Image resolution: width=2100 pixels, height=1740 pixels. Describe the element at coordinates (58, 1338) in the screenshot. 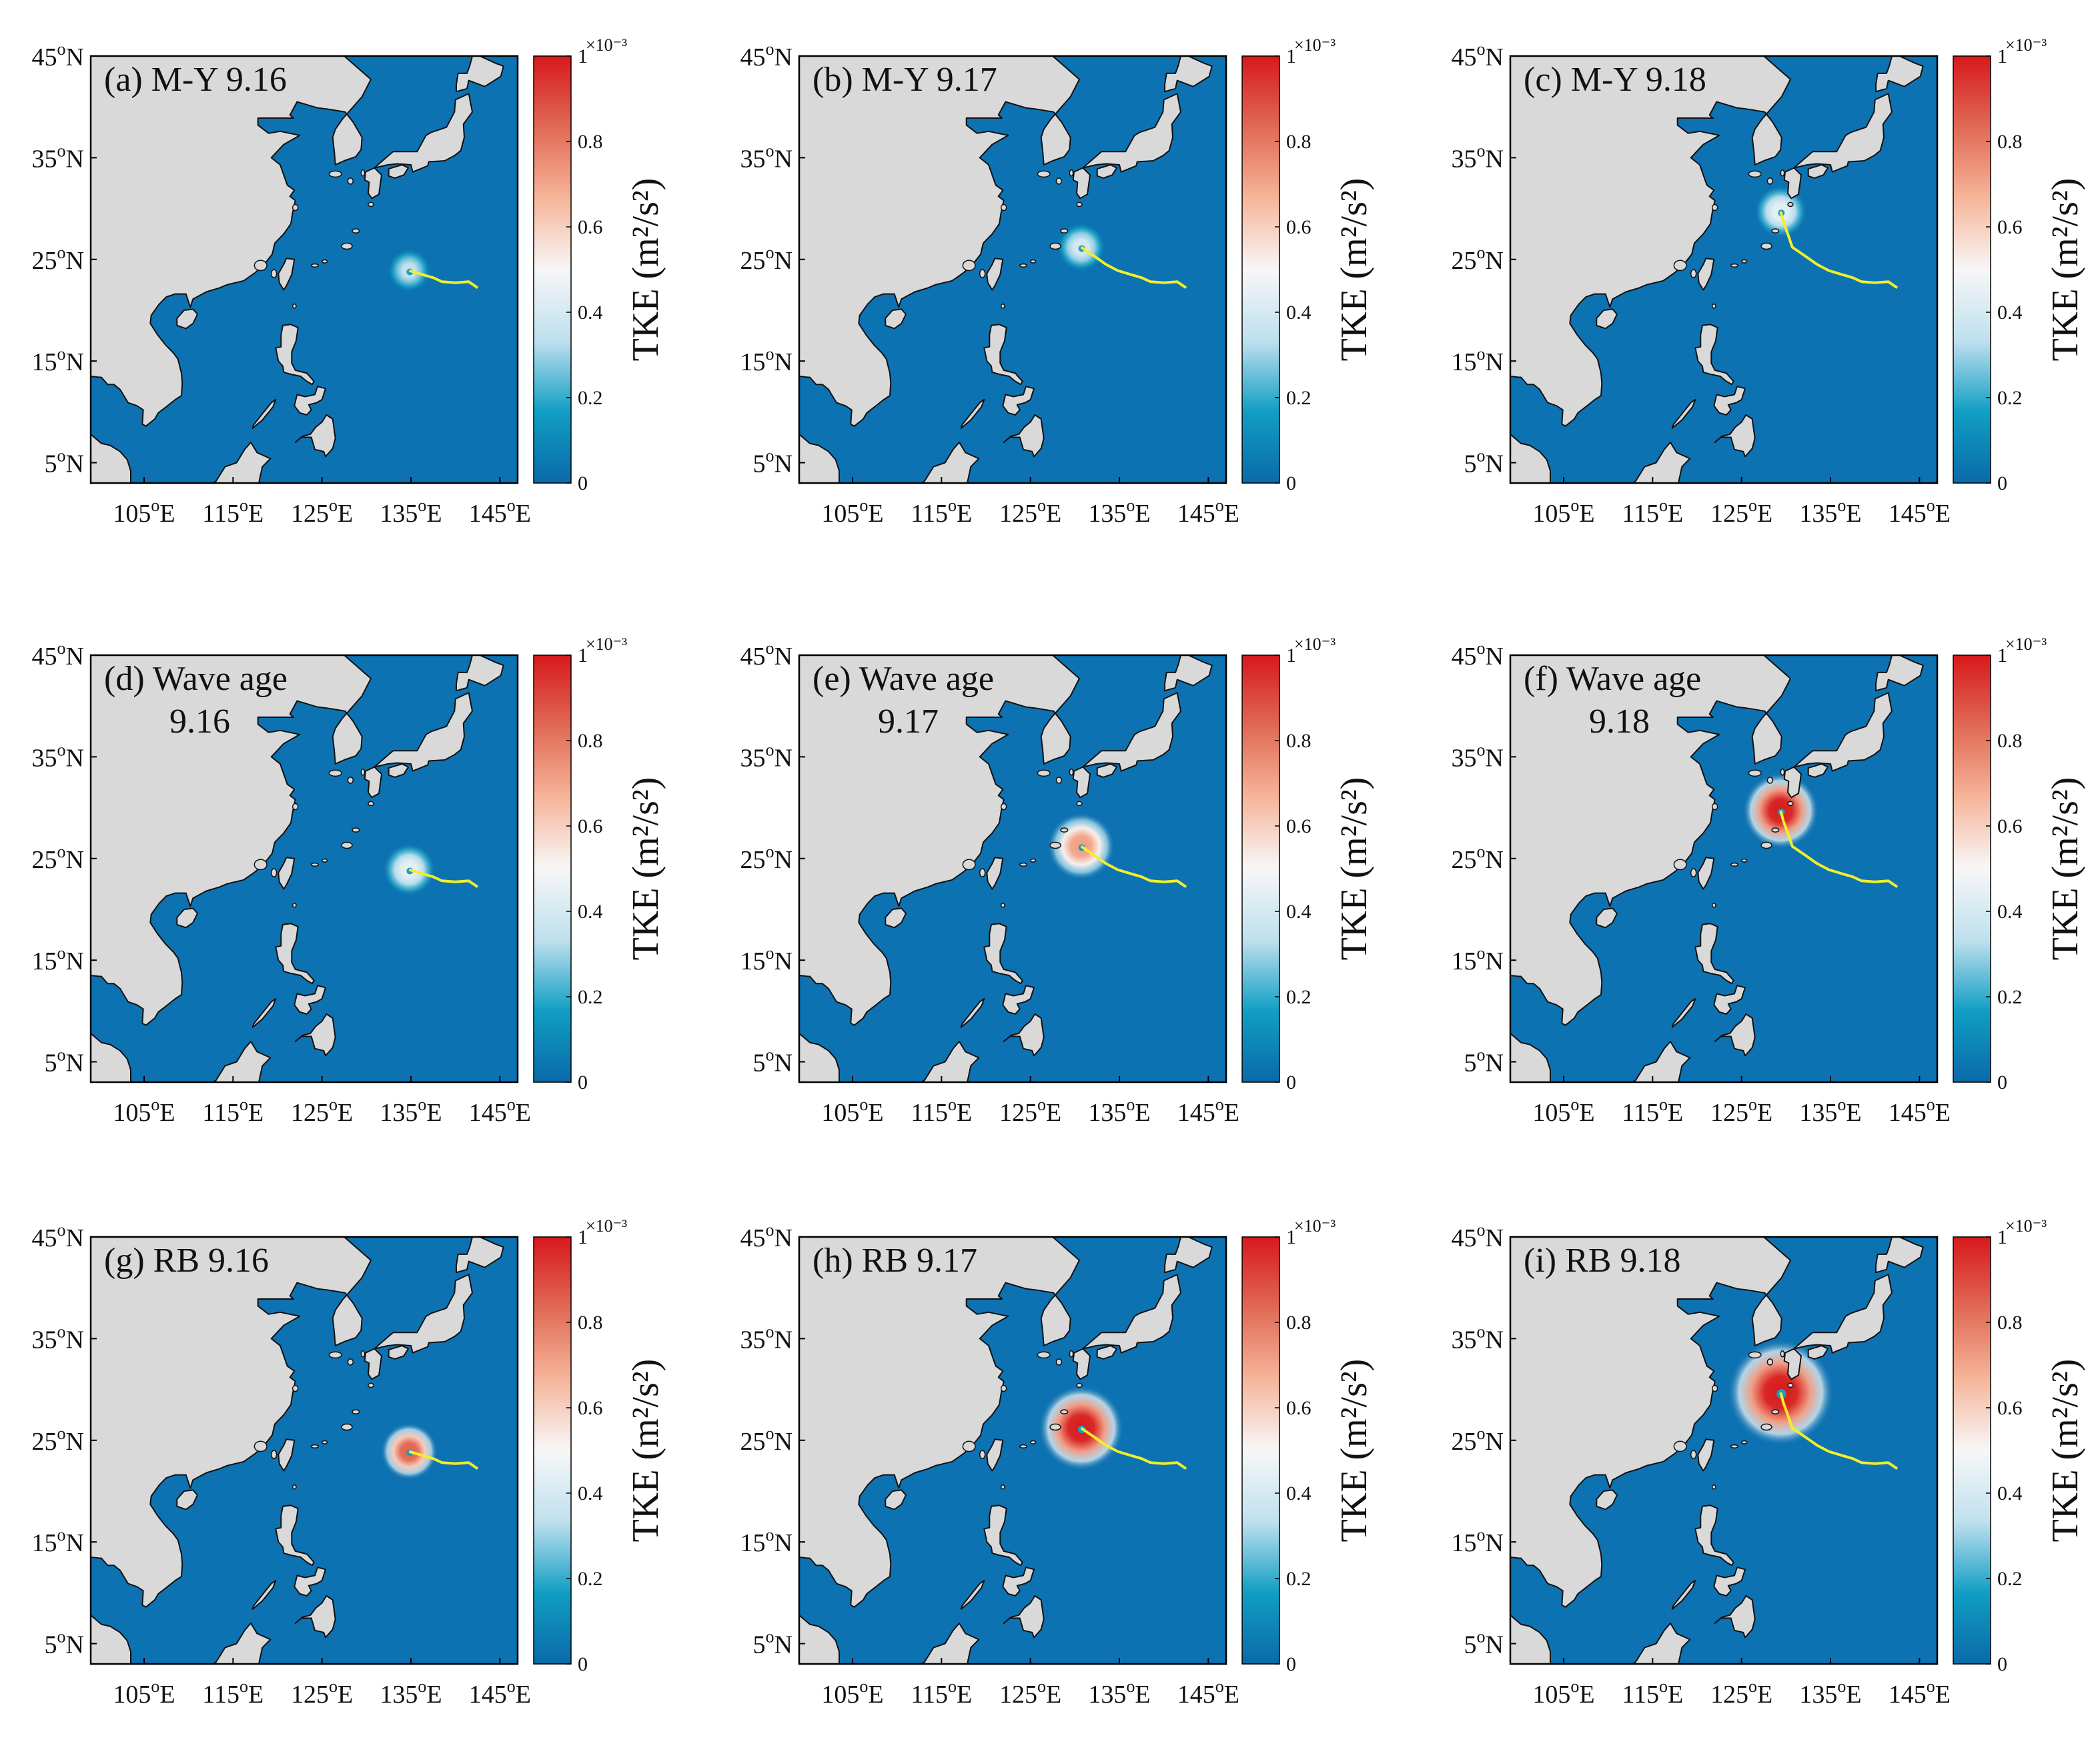

I see `lat-tick-label: 35oN` at that location.